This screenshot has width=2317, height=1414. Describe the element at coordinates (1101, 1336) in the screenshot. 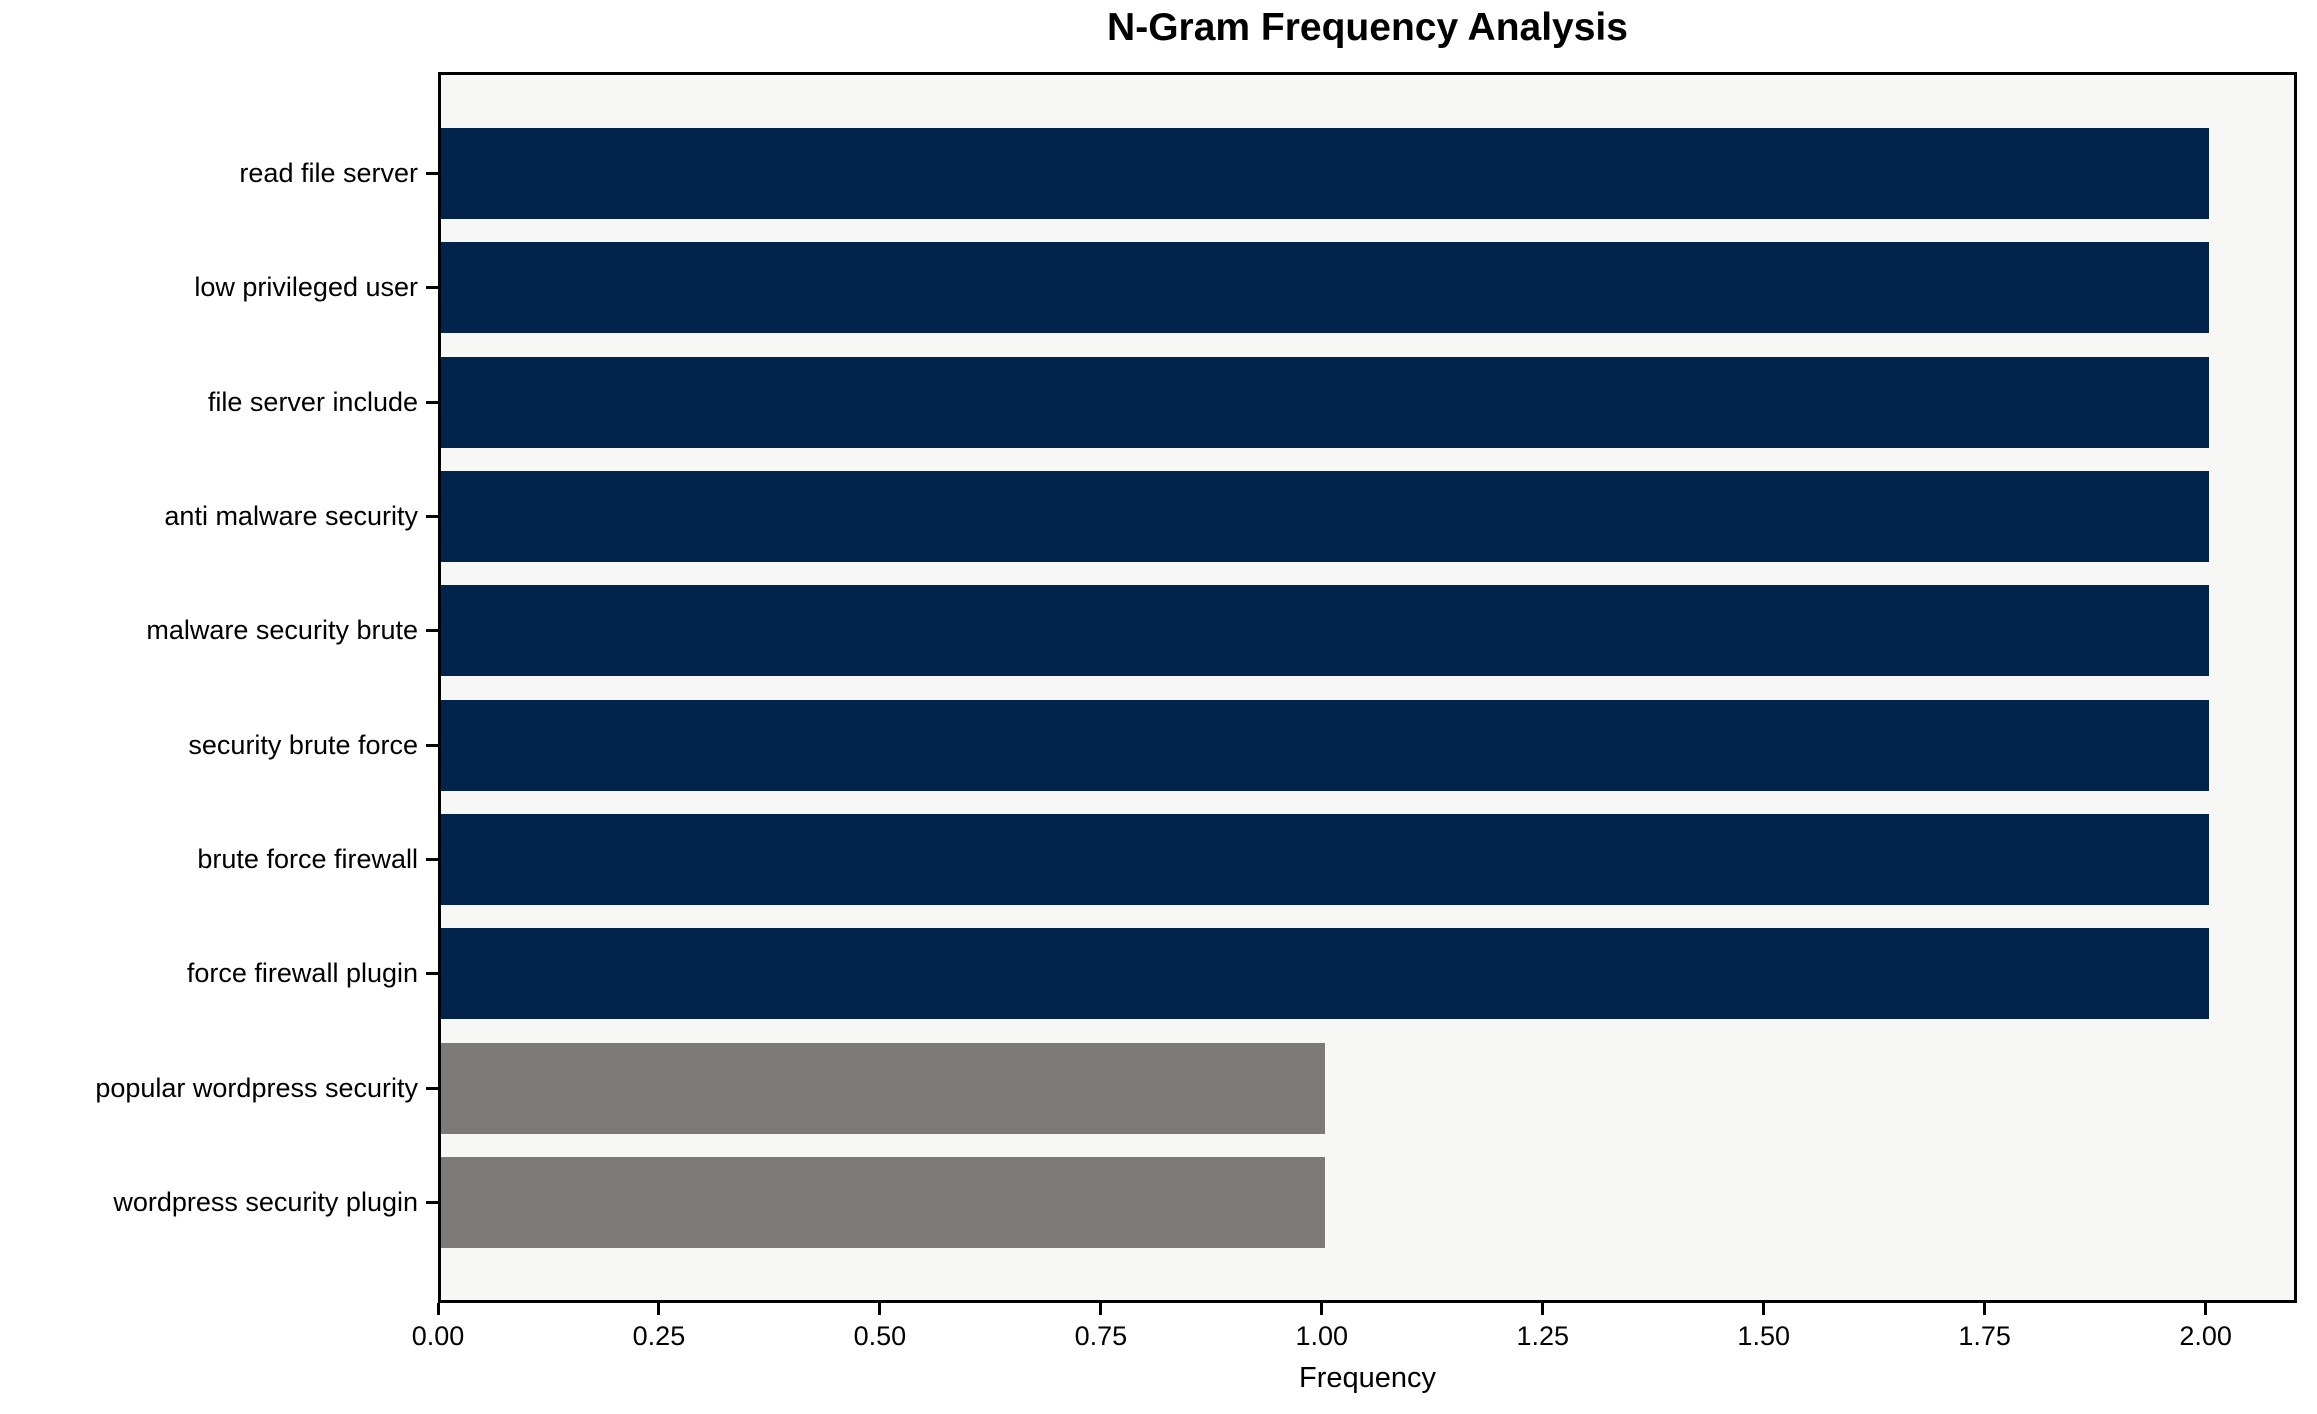

I see `x-tick-label: 0.75` at that location.